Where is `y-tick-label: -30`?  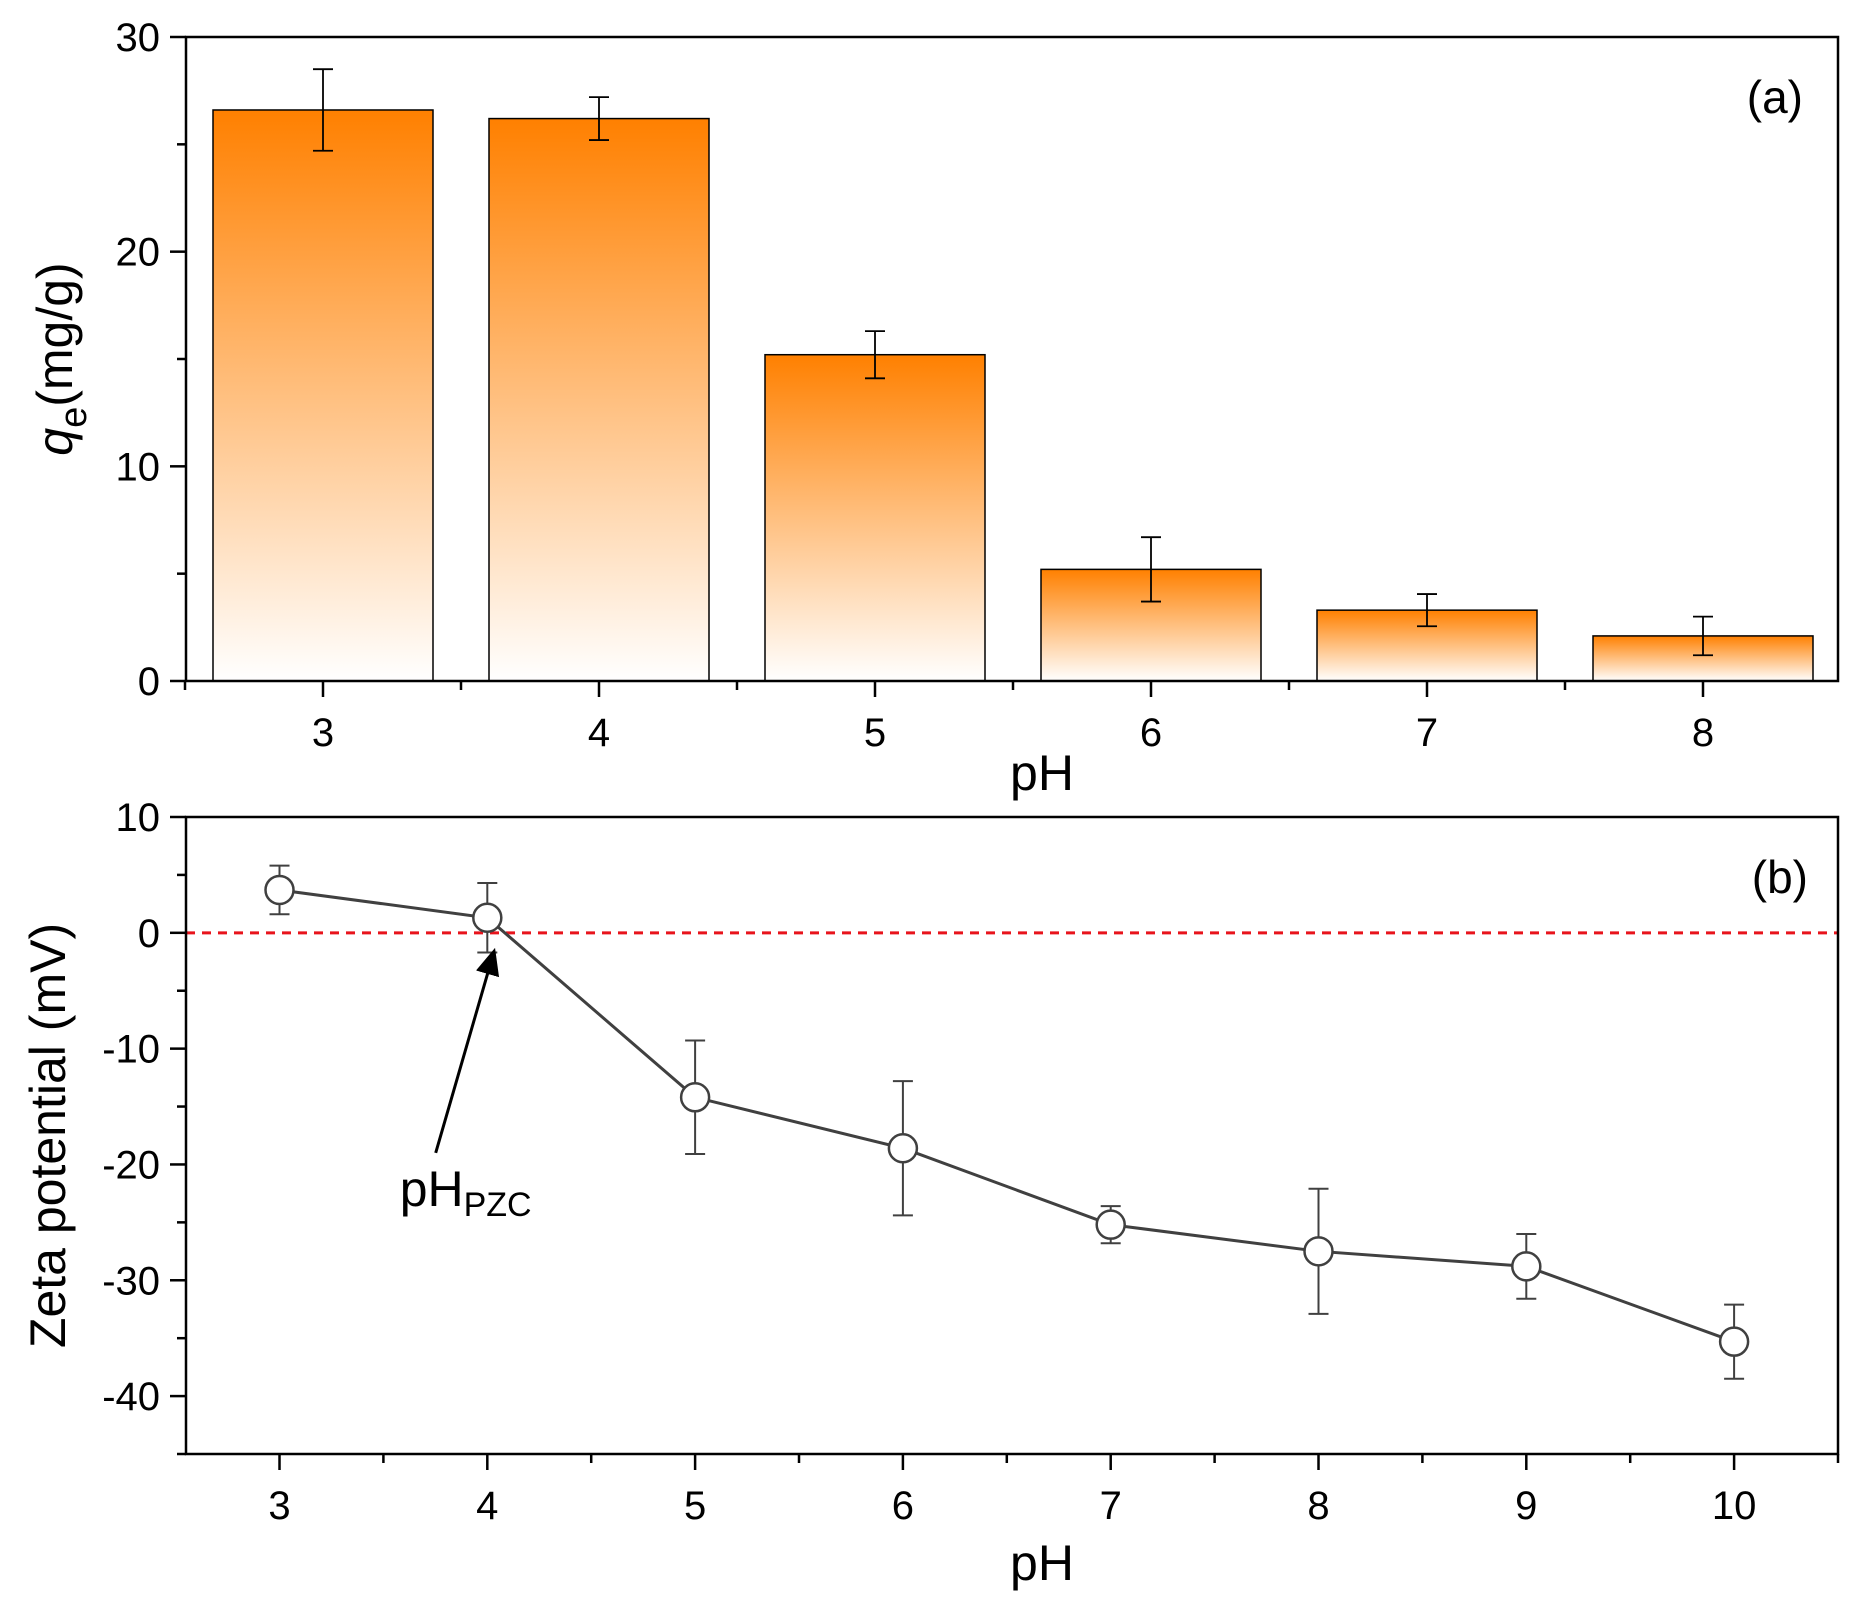
y-tick-label: -30 is located at coordinates (131, 1281).